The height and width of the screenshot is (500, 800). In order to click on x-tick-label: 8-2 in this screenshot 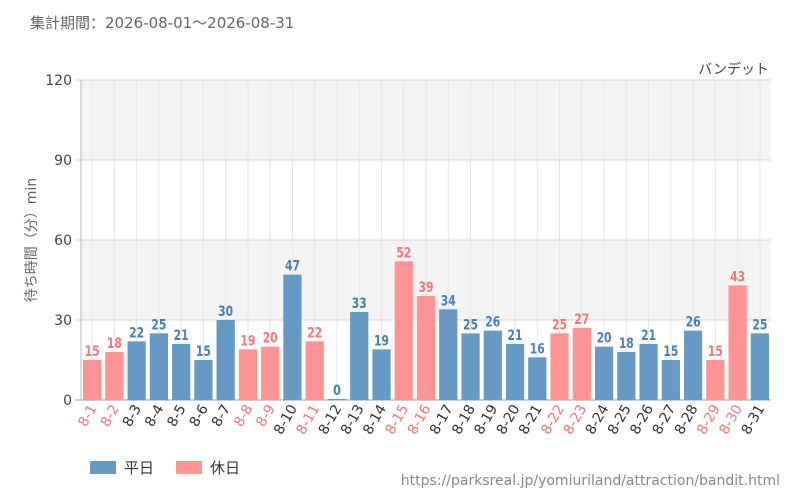, I will do `click(110, 416)`.